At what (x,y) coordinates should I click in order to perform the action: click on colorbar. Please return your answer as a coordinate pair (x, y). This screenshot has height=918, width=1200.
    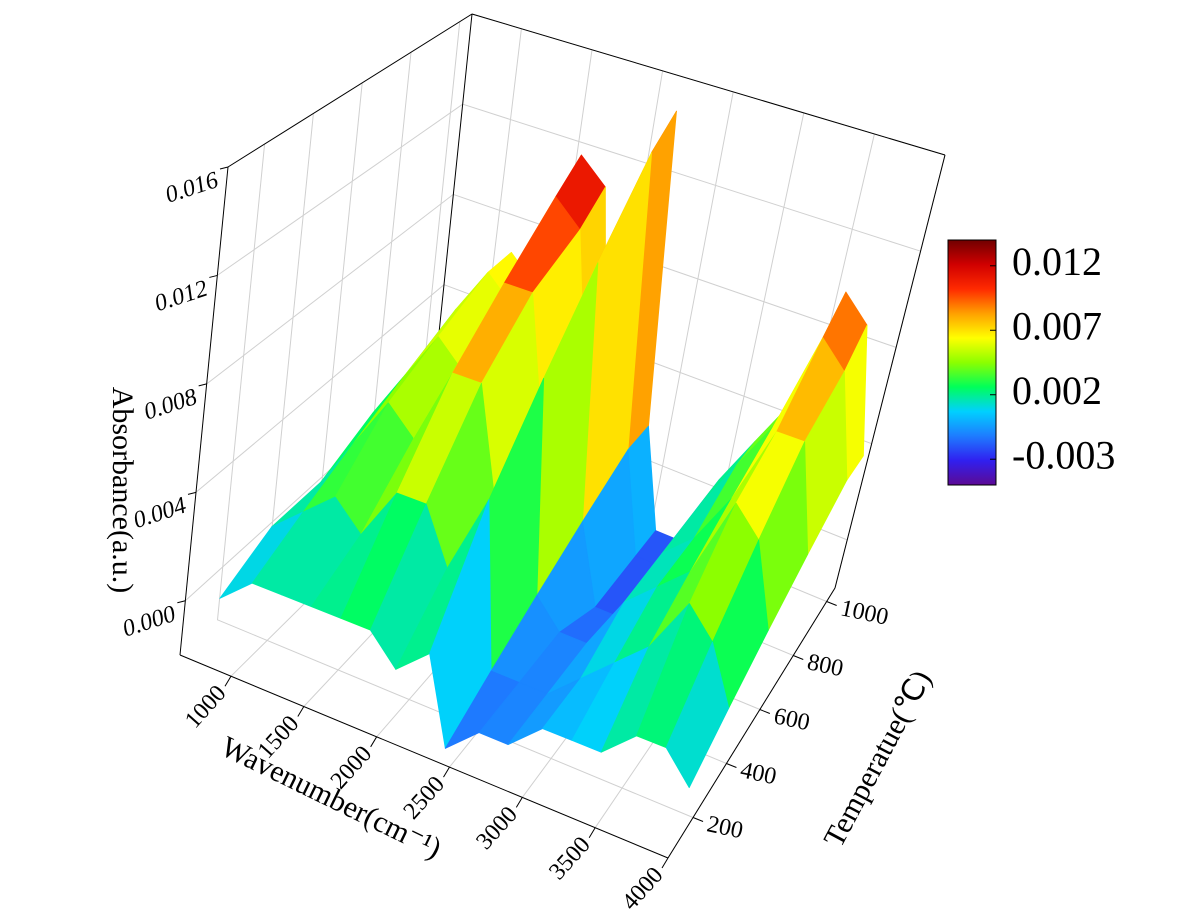
    Looking at the image, I should click on (972, 362).